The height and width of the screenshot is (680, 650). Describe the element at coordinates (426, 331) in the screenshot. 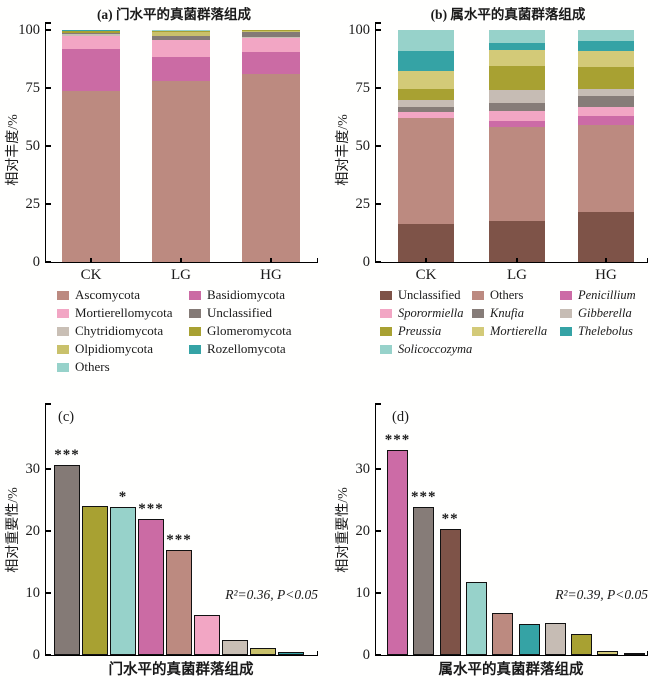

I see `legend-item-preussia: Preussia` at that location.